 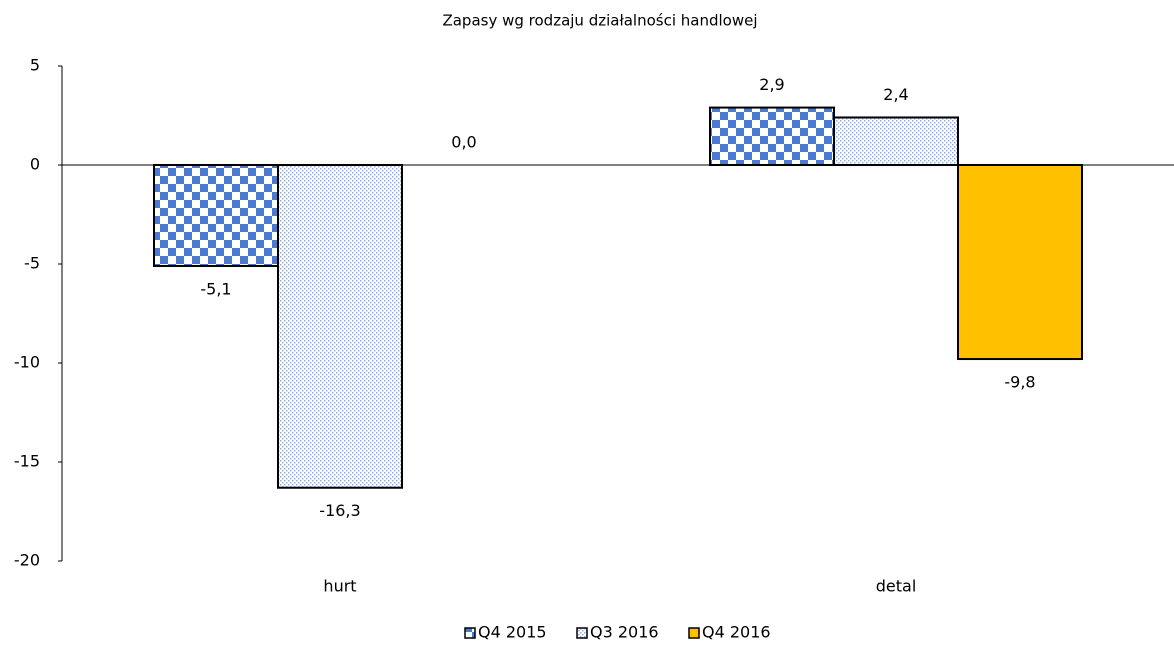 What do you see at coordinates (1019, 382) in the screenshot?
I see `value-label: -9,8` at bounding box center [1019, 382].